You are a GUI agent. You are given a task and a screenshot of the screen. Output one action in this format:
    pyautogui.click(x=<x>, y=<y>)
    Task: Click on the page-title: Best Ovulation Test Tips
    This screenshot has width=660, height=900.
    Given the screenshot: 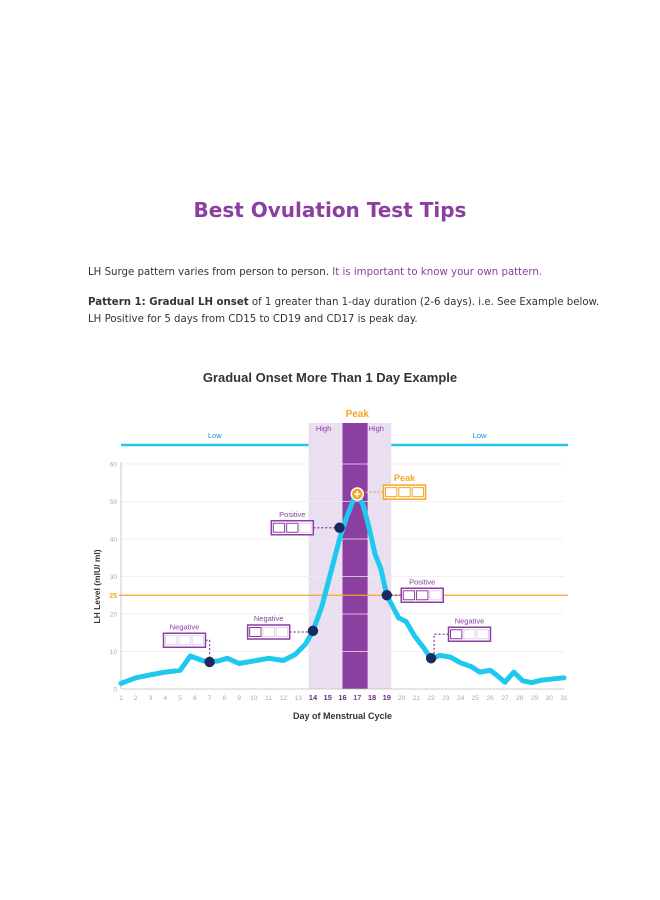 What is the action you would take?
    pyautogui.click(x=330, y=210)
    